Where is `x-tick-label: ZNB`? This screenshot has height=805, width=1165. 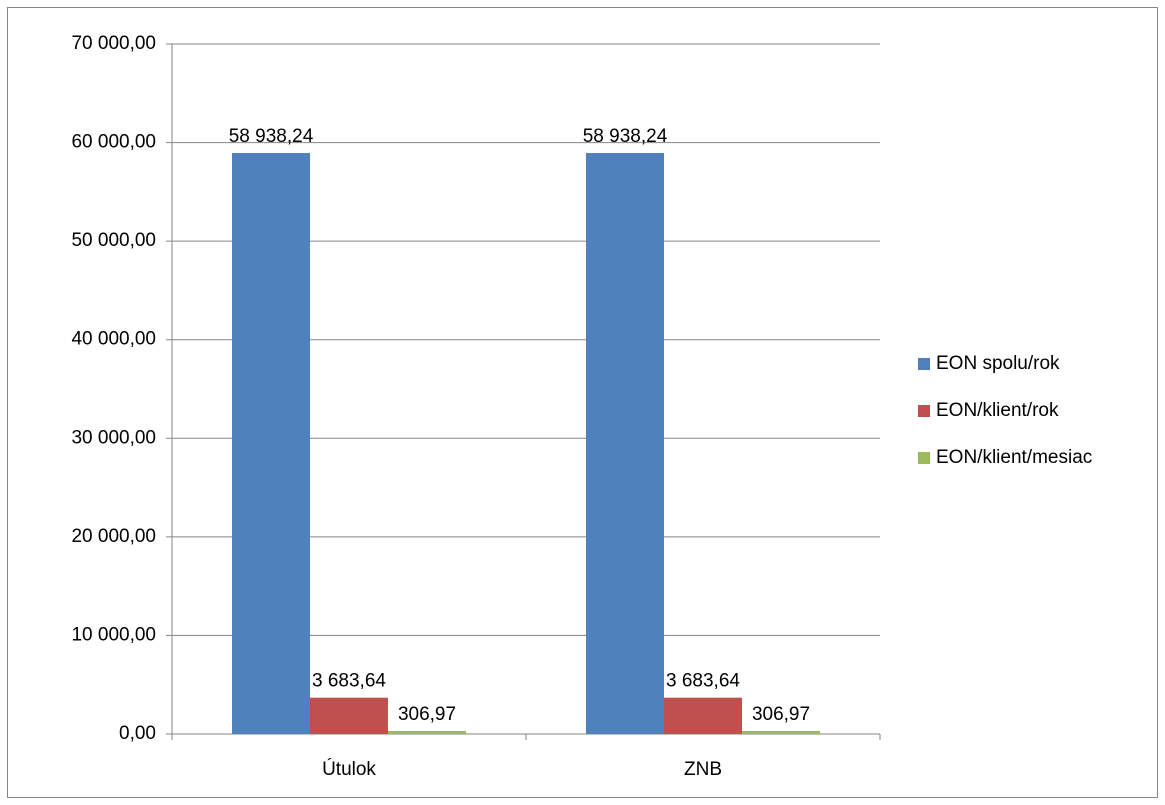
x-tick-label: ZNB is located at coordinates (703, 769).